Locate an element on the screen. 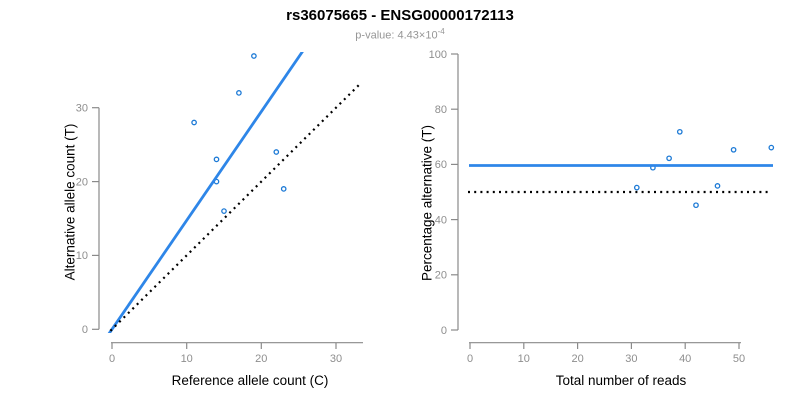 This screenshot has height=405, width=800. left-x-axis-title: Reference allele count (C) is located at coordinates (250, 380).